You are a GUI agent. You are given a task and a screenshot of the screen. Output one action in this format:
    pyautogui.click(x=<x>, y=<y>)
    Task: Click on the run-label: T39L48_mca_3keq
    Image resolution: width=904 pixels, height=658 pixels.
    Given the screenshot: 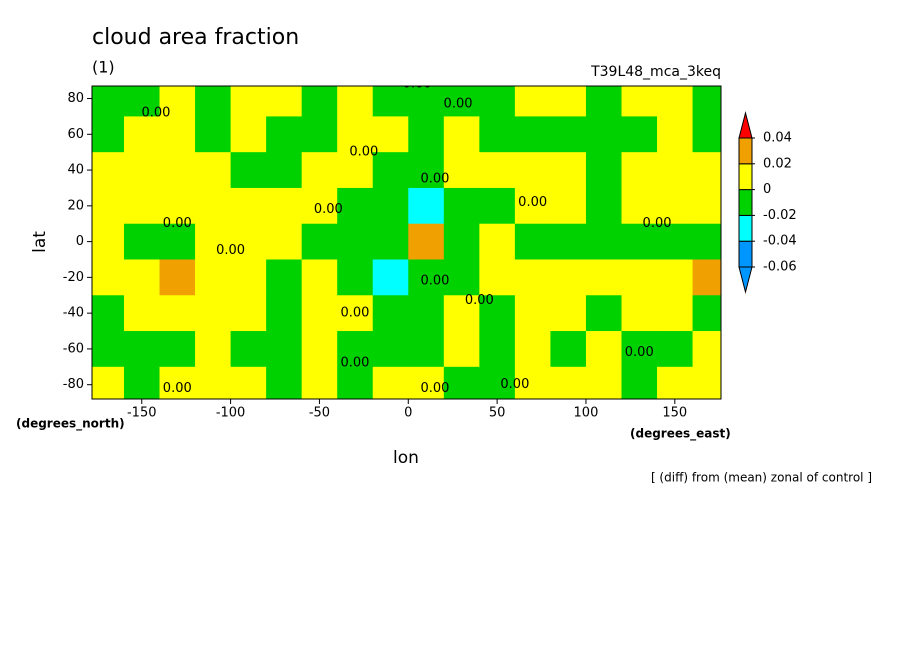 What is the action you would take?
    pyautogui.click(x=655, y=72)
    